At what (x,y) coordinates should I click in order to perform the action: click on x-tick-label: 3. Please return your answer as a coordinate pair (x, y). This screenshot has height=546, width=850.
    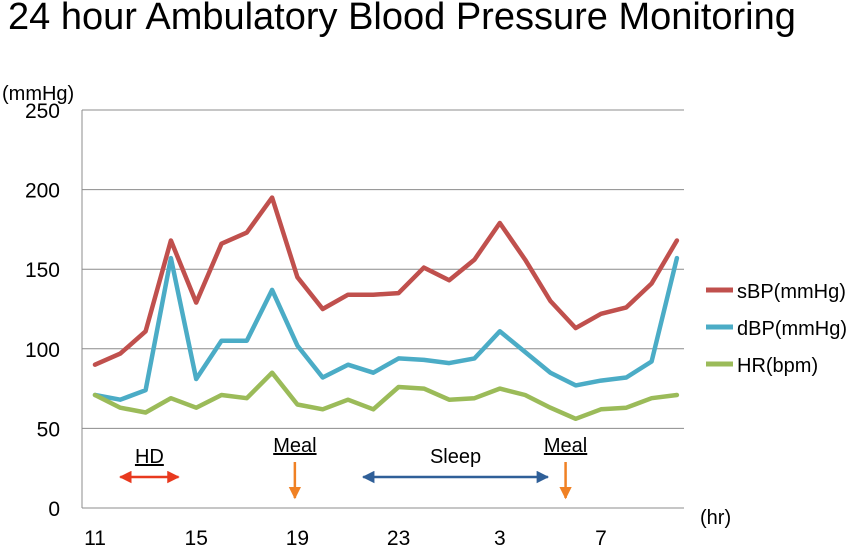
    Looking at the image, I should click on (500, 536).